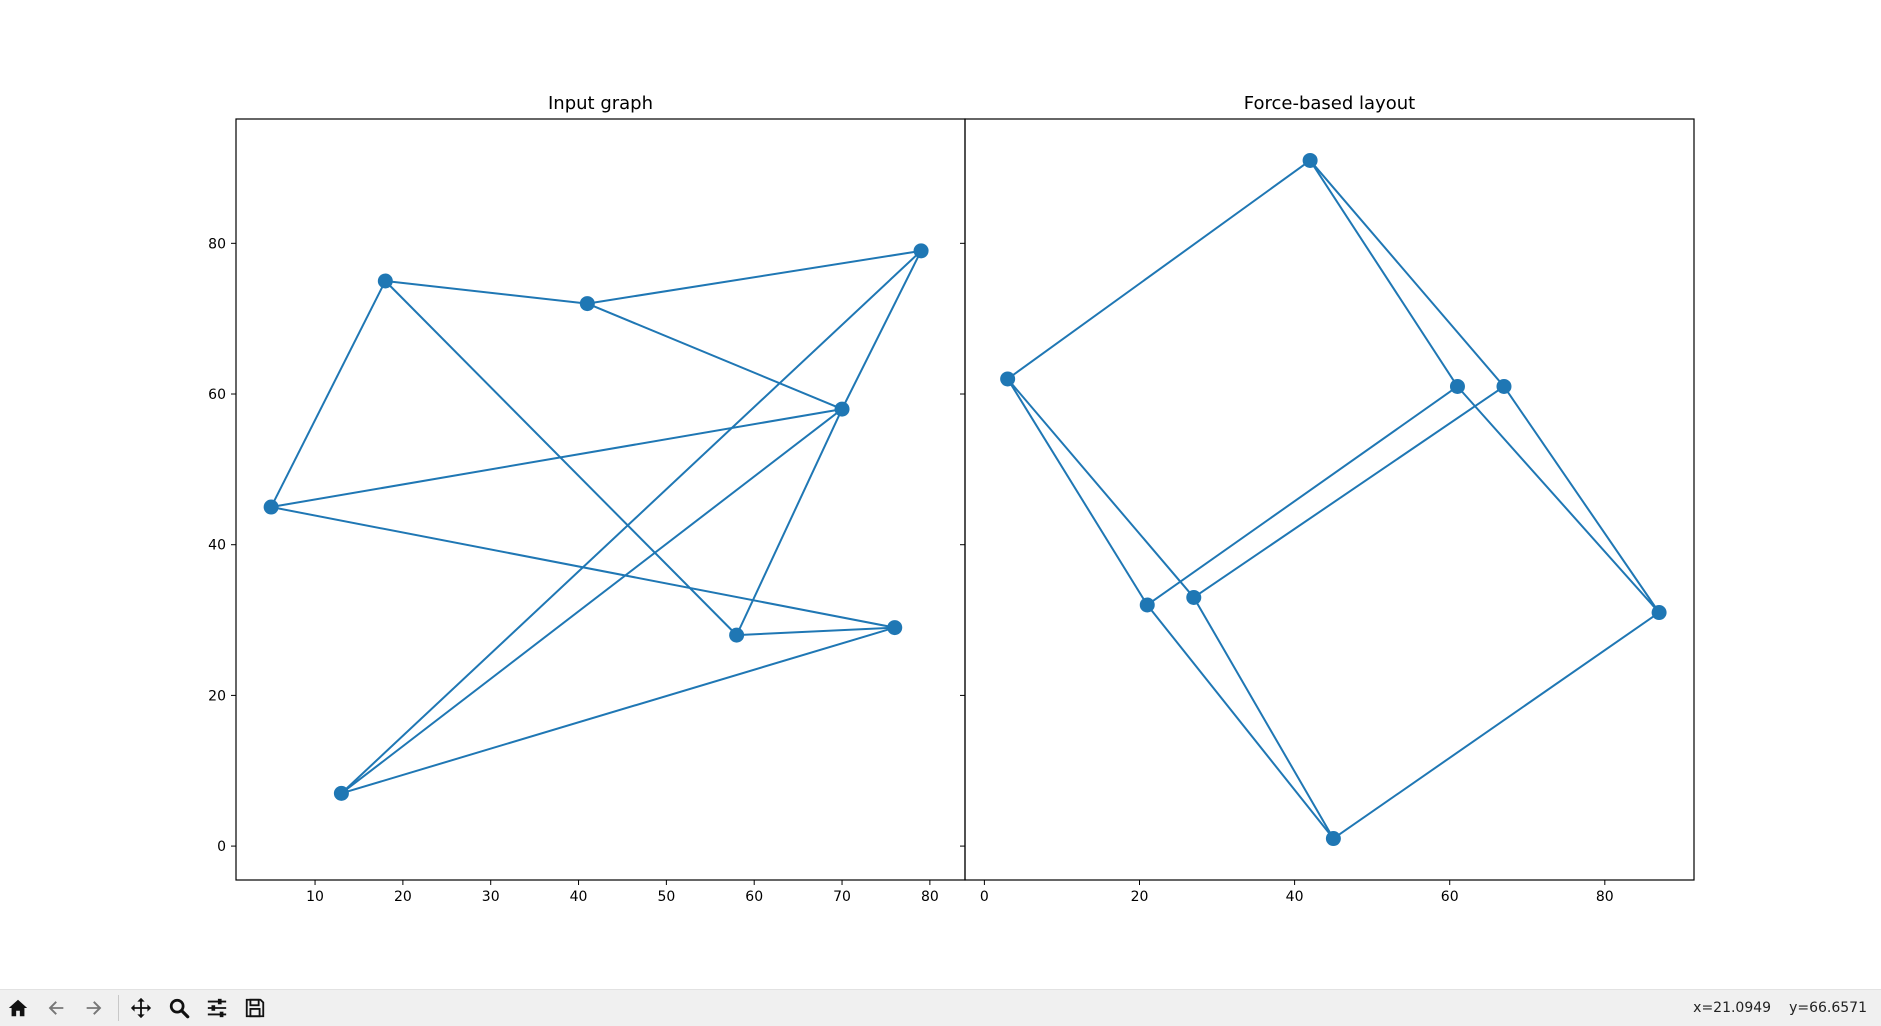 This screenshot has width=1881, height=1026. I want to click on y-tick-label: 60, so click(217, 395).